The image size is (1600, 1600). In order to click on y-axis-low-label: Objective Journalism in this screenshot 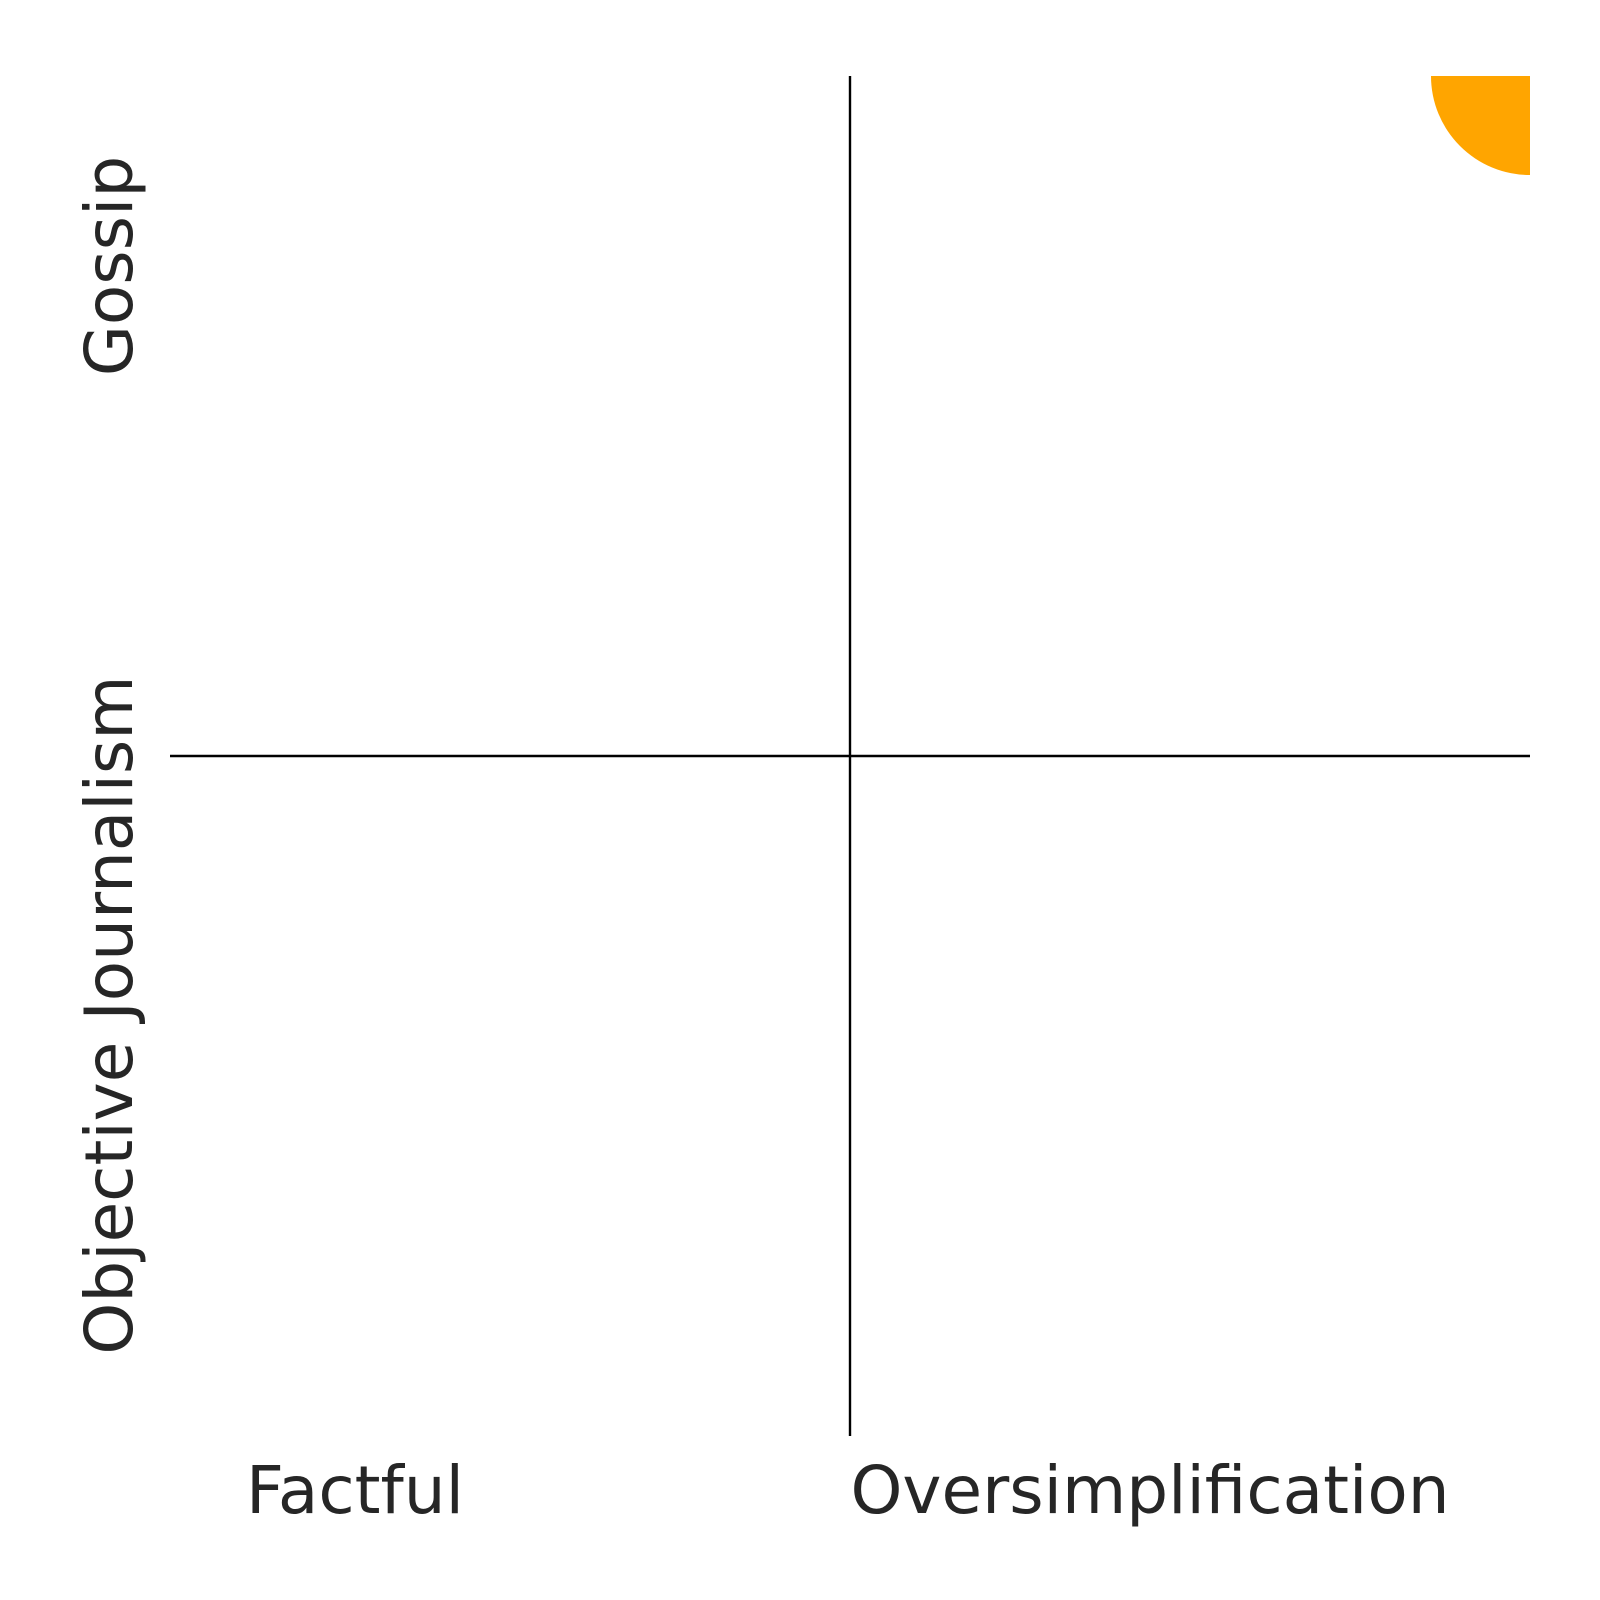, I will do `click(109, 1014)`.